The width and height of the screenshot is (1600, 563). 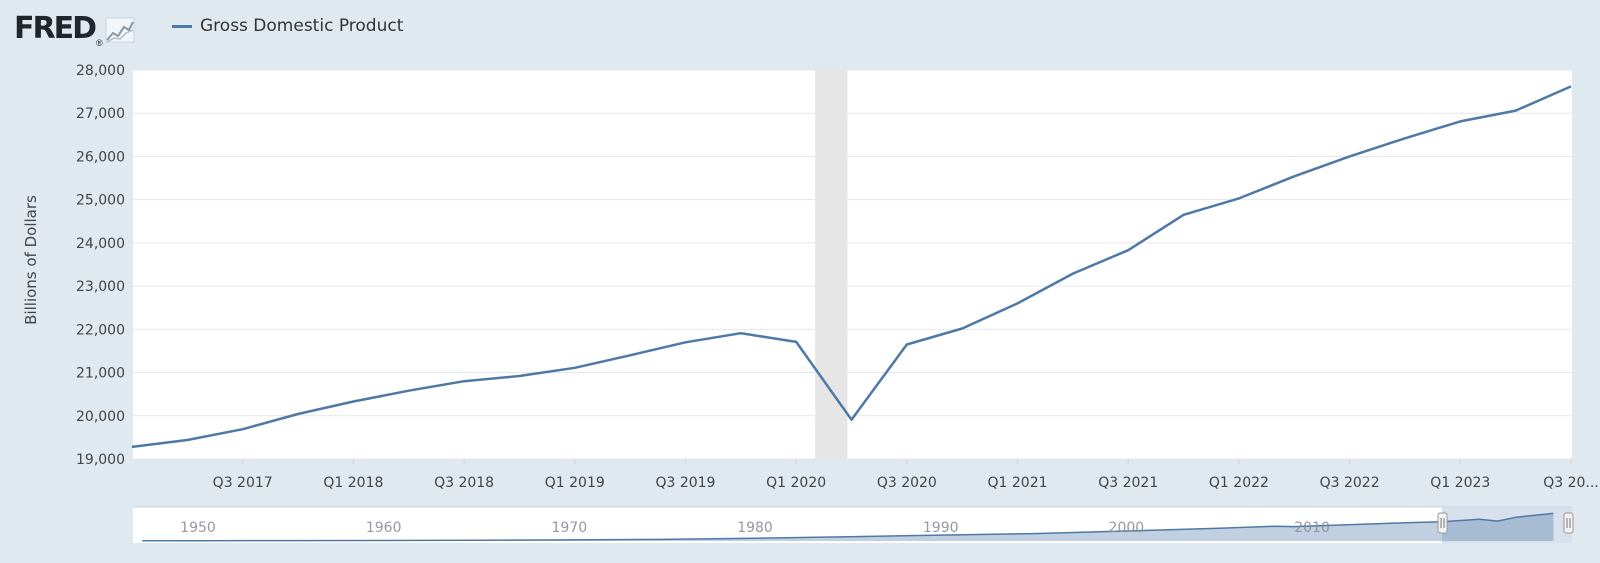 I want to click on navigator-year-label: 2010, so click(x=1312, y=528).